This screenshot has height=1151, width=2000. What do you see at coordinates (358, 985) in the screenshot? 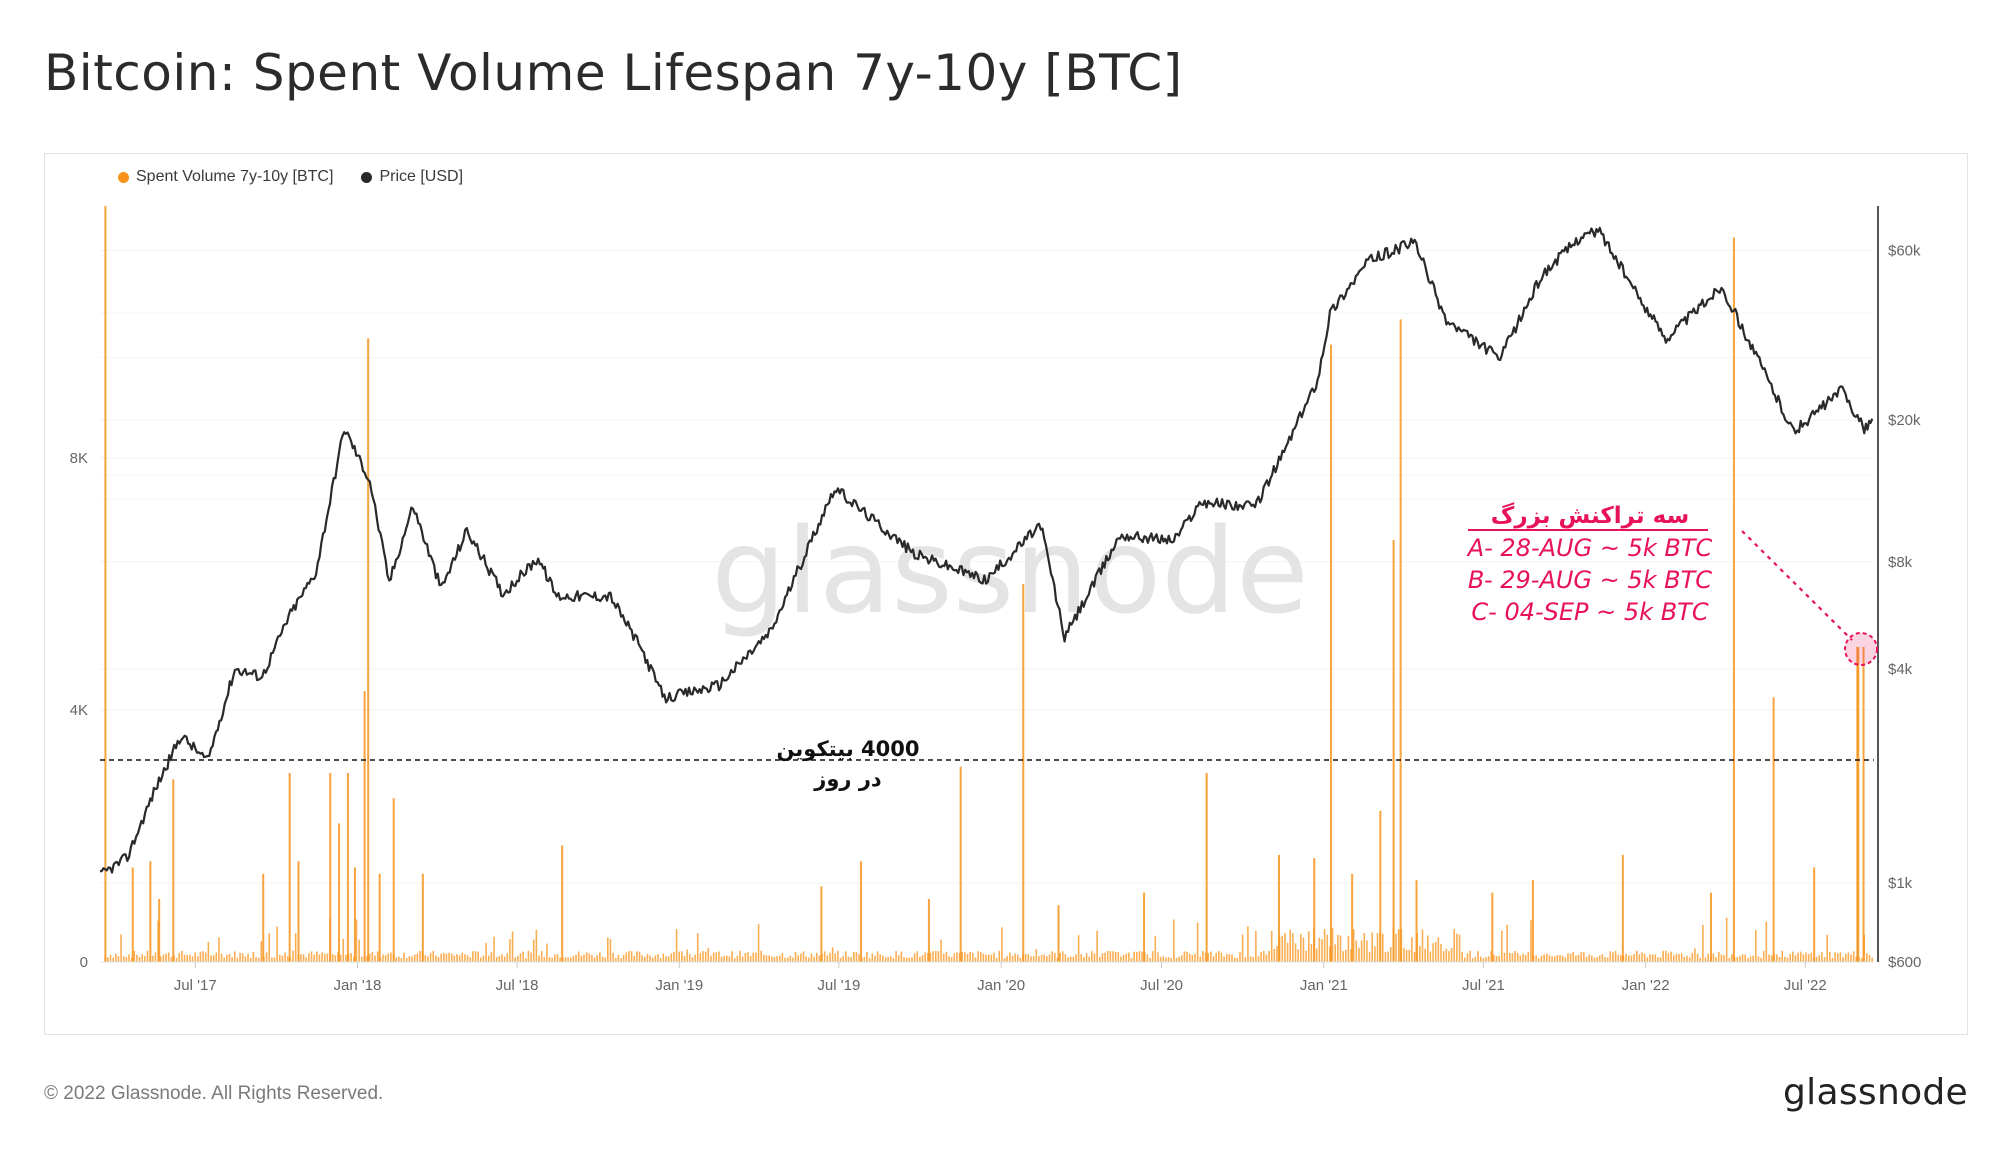
I see `x-tick-label: Jan '18` at bounding box center [358, 985].